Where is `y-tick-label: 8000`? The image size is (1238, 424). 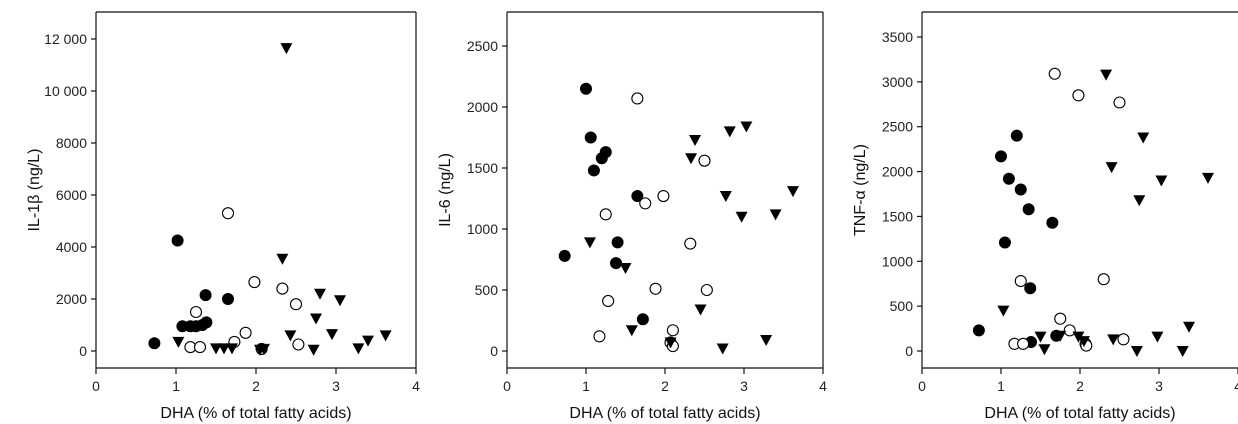 y-tick-label: 8000 is located at coordinates (71, 143).